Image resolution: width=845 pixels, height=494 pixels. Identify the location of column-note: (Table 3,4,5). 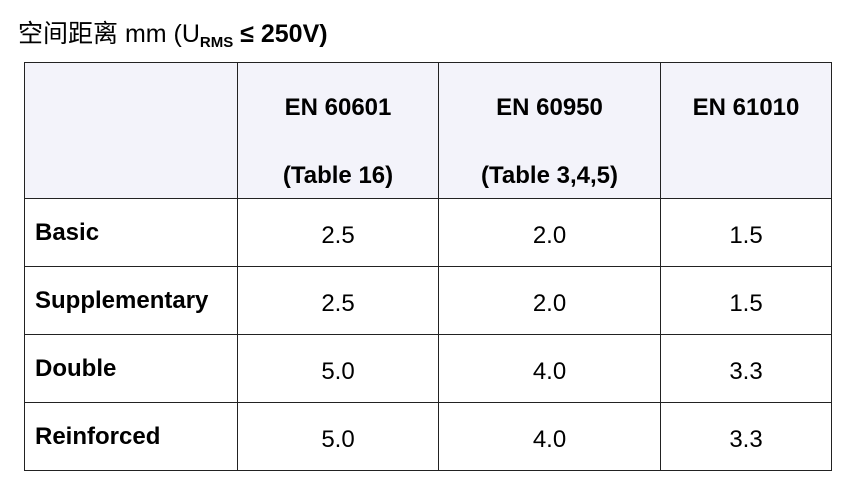
(549, 175).